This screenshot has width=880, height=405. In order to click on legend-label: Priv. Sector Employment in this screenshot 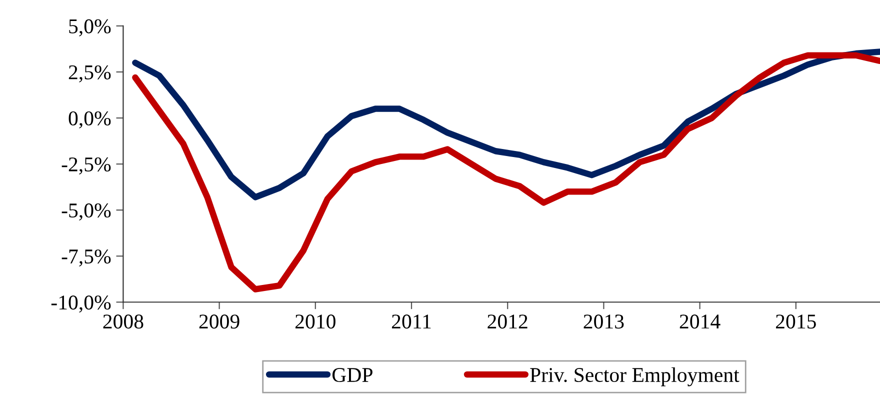, I will do `click(635, 376)`.